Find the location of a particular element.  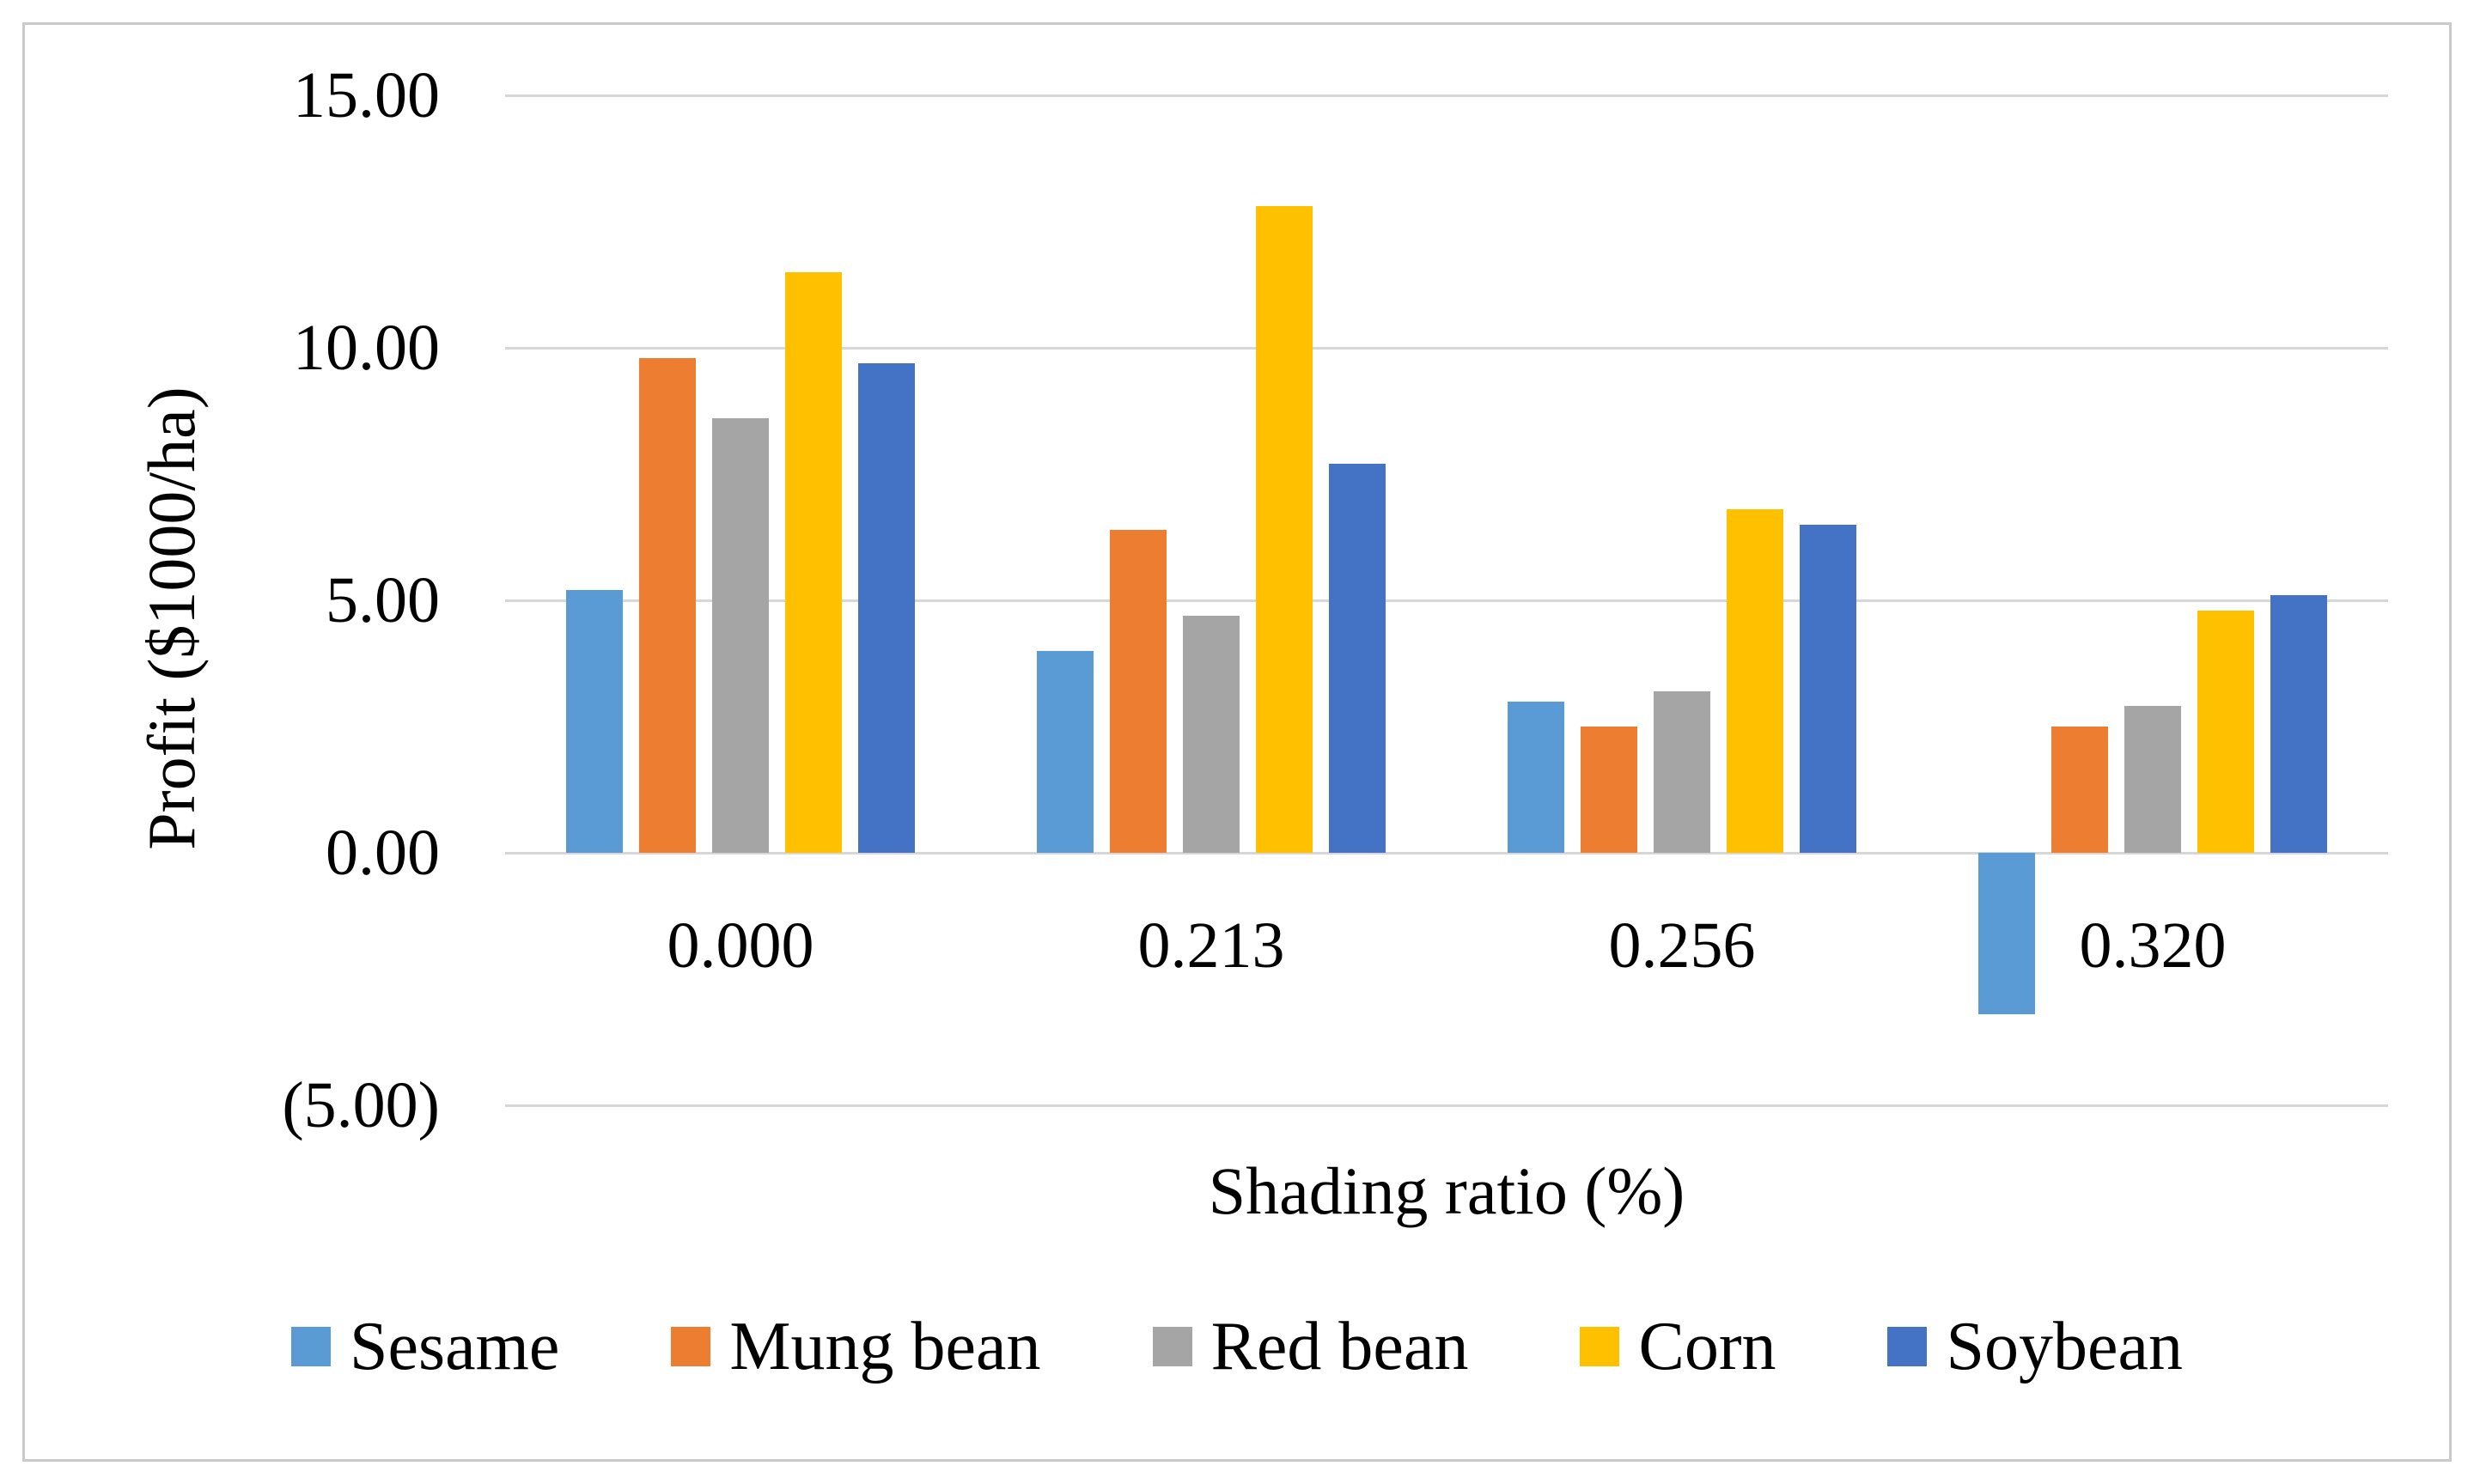

y-tick-label-(5.00): (5.00) is located at coordinates (361, 1105).